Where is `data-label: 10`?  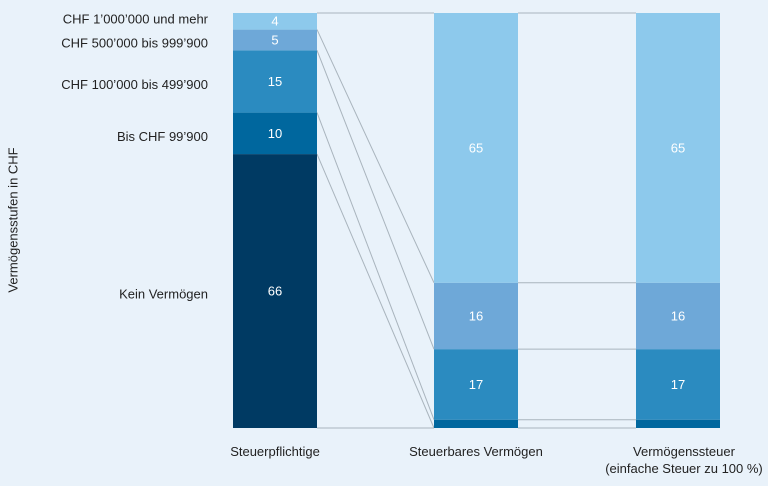 data-label: 10 is located at coordinates (275, 133).